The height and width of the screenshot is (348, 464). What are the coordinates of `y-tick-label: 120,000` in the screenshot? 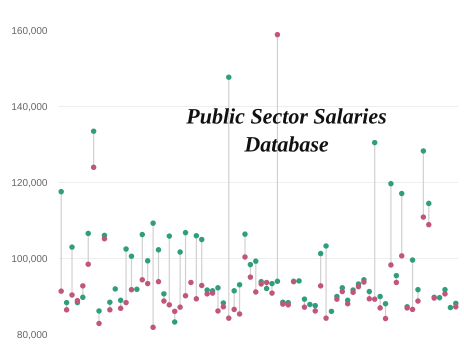 It's located at (29, 183).